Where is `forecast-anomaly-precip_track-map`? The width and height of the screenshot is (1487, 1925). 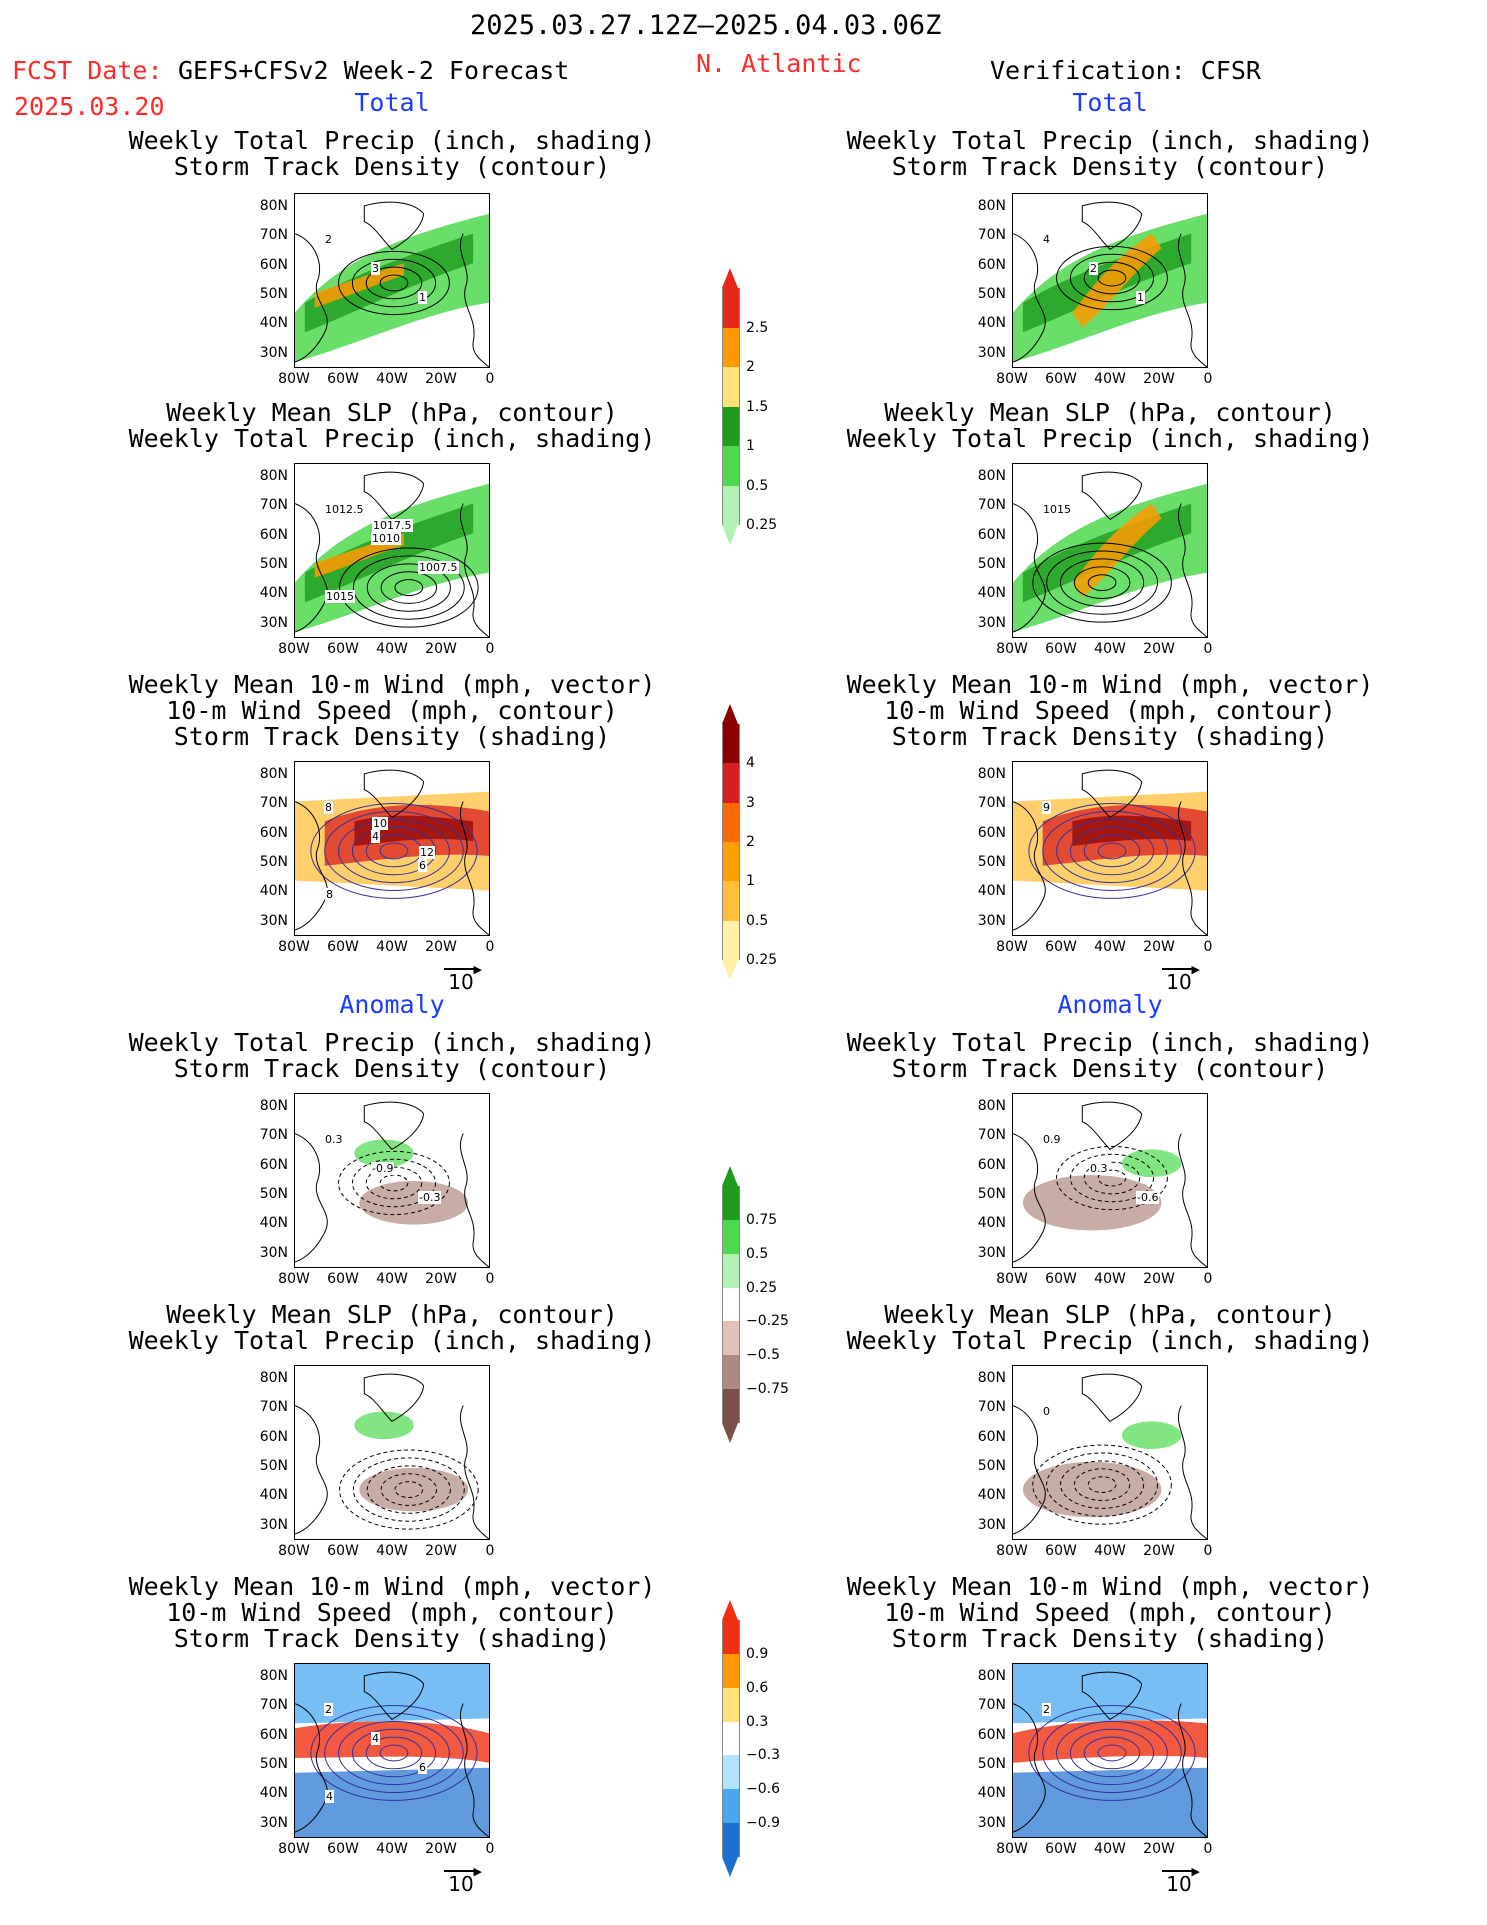
forecast-anomaly-precip_track-map is located at coordinates (392, 1180).